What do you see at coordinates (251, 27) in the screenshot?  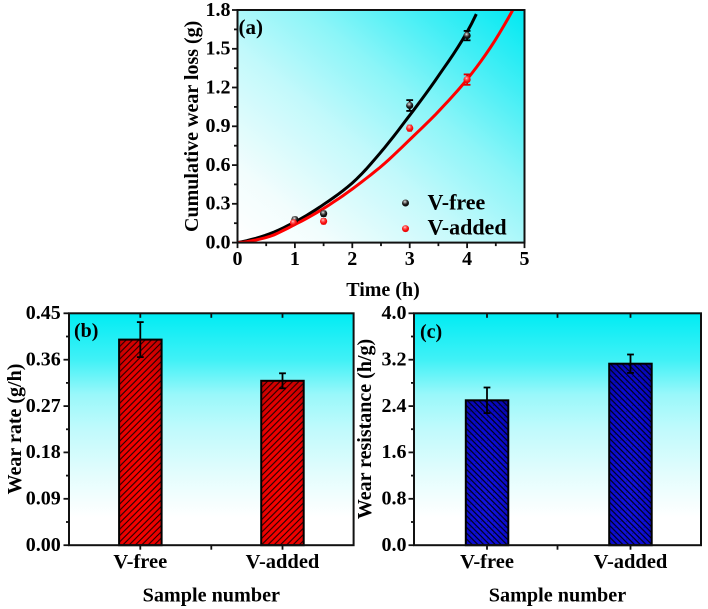 I see `svg-text: (a)` at bounding box center [251, 27].